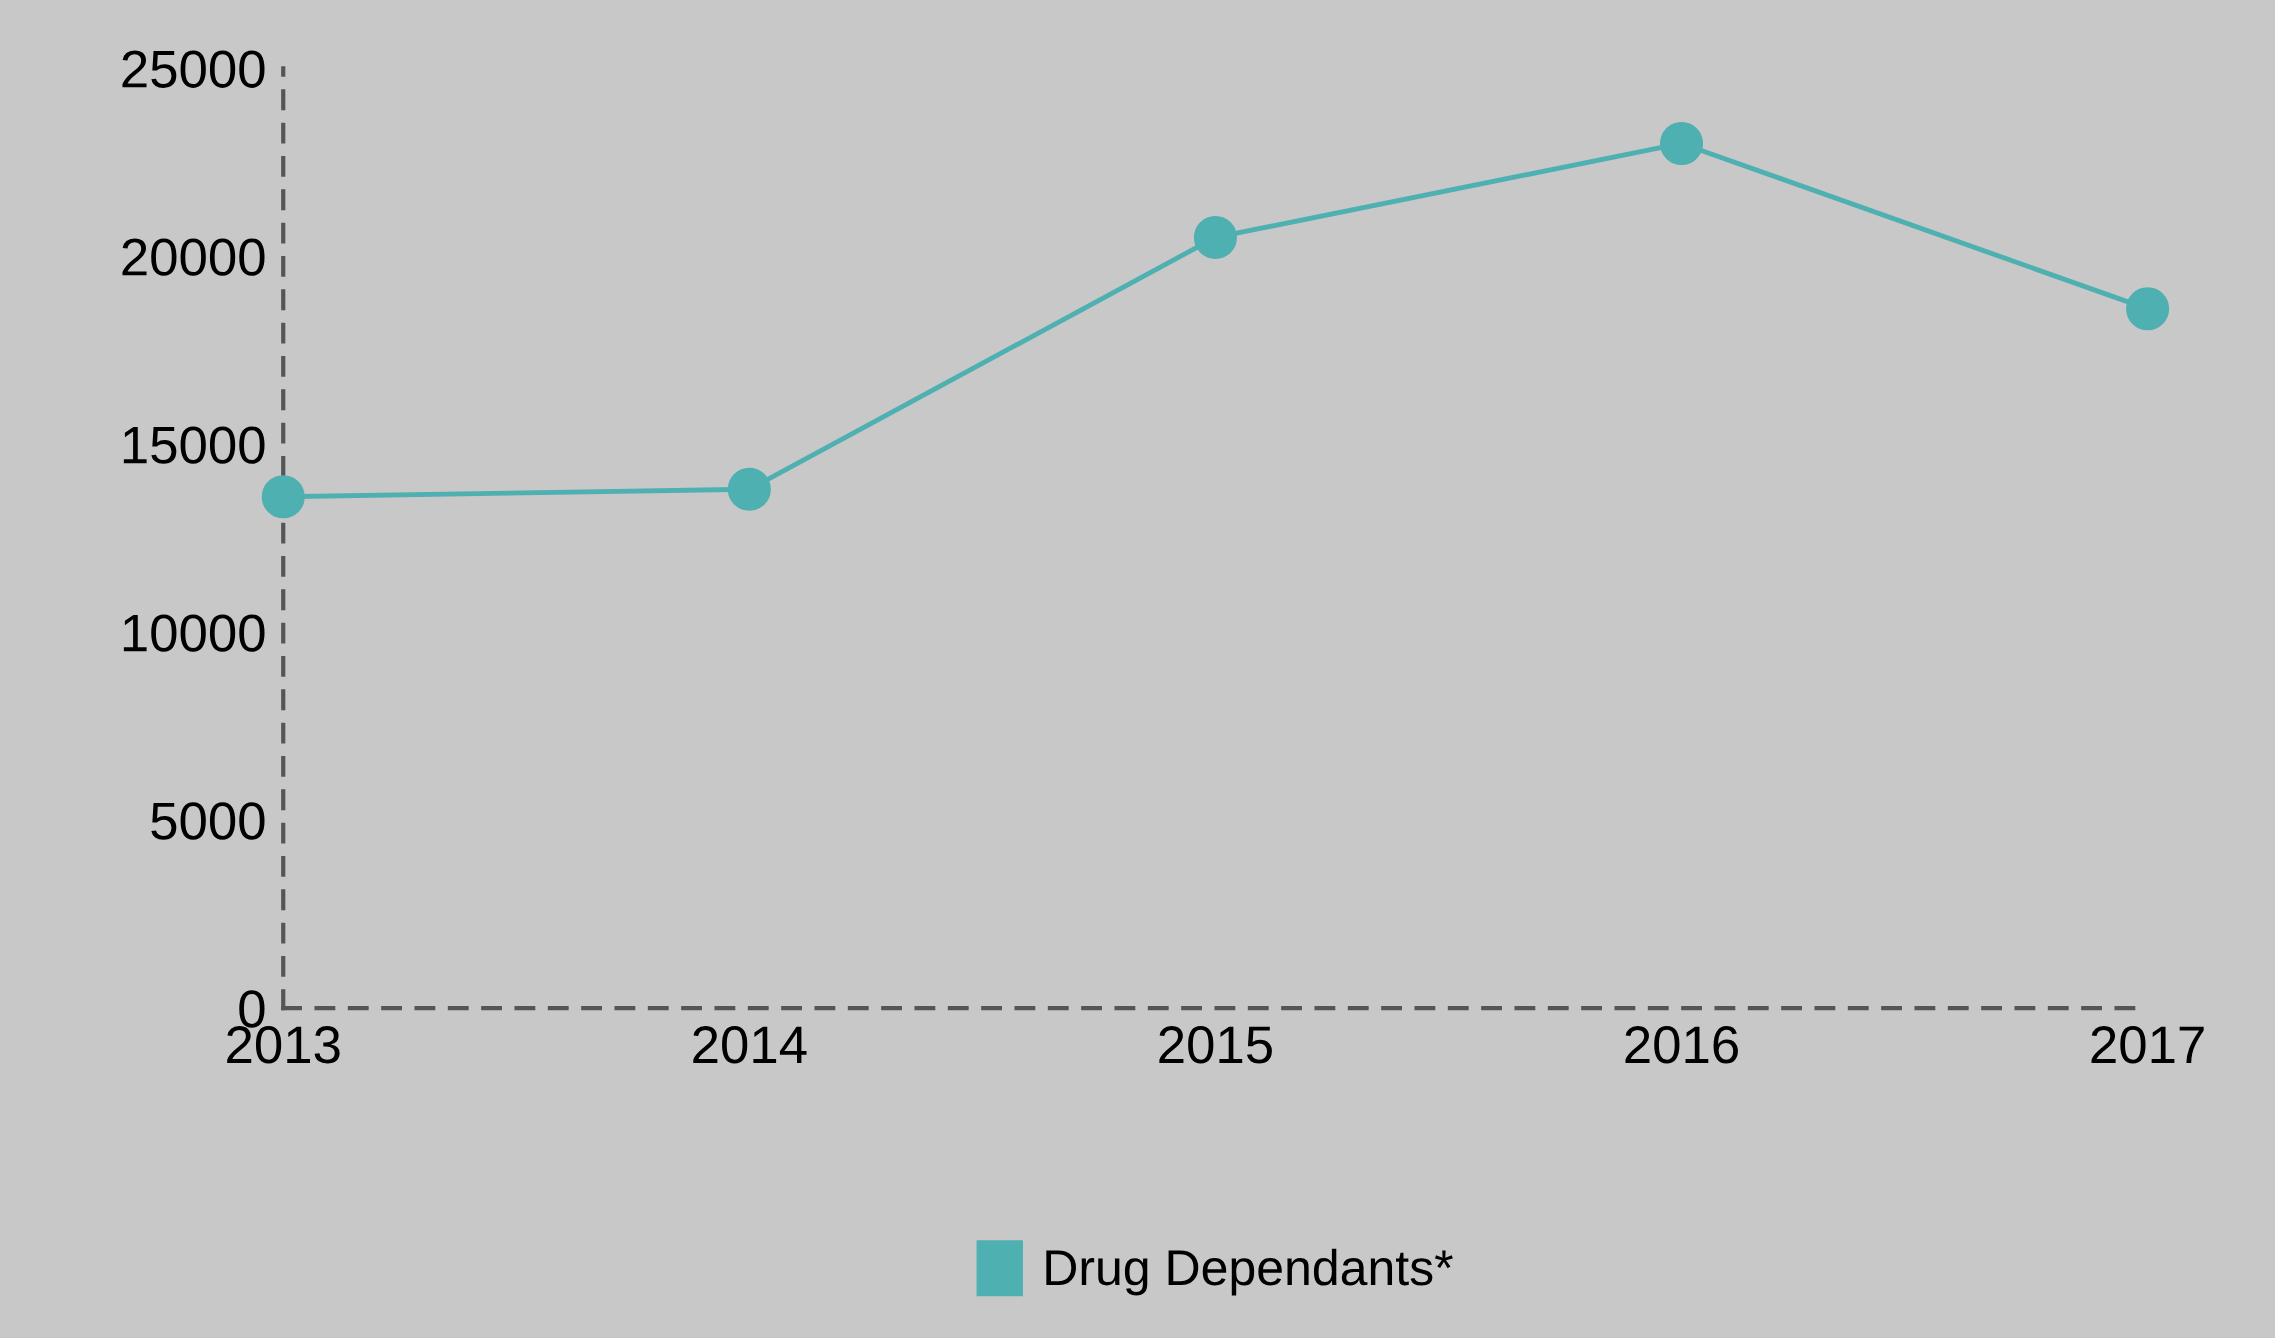 The height and width of the screenshot is (1338, 2275). What do you see at coordinates (1215, 1045) in the screenshot?
I see `x-tick-label: 2015` at bounding box center [1215, 1045].